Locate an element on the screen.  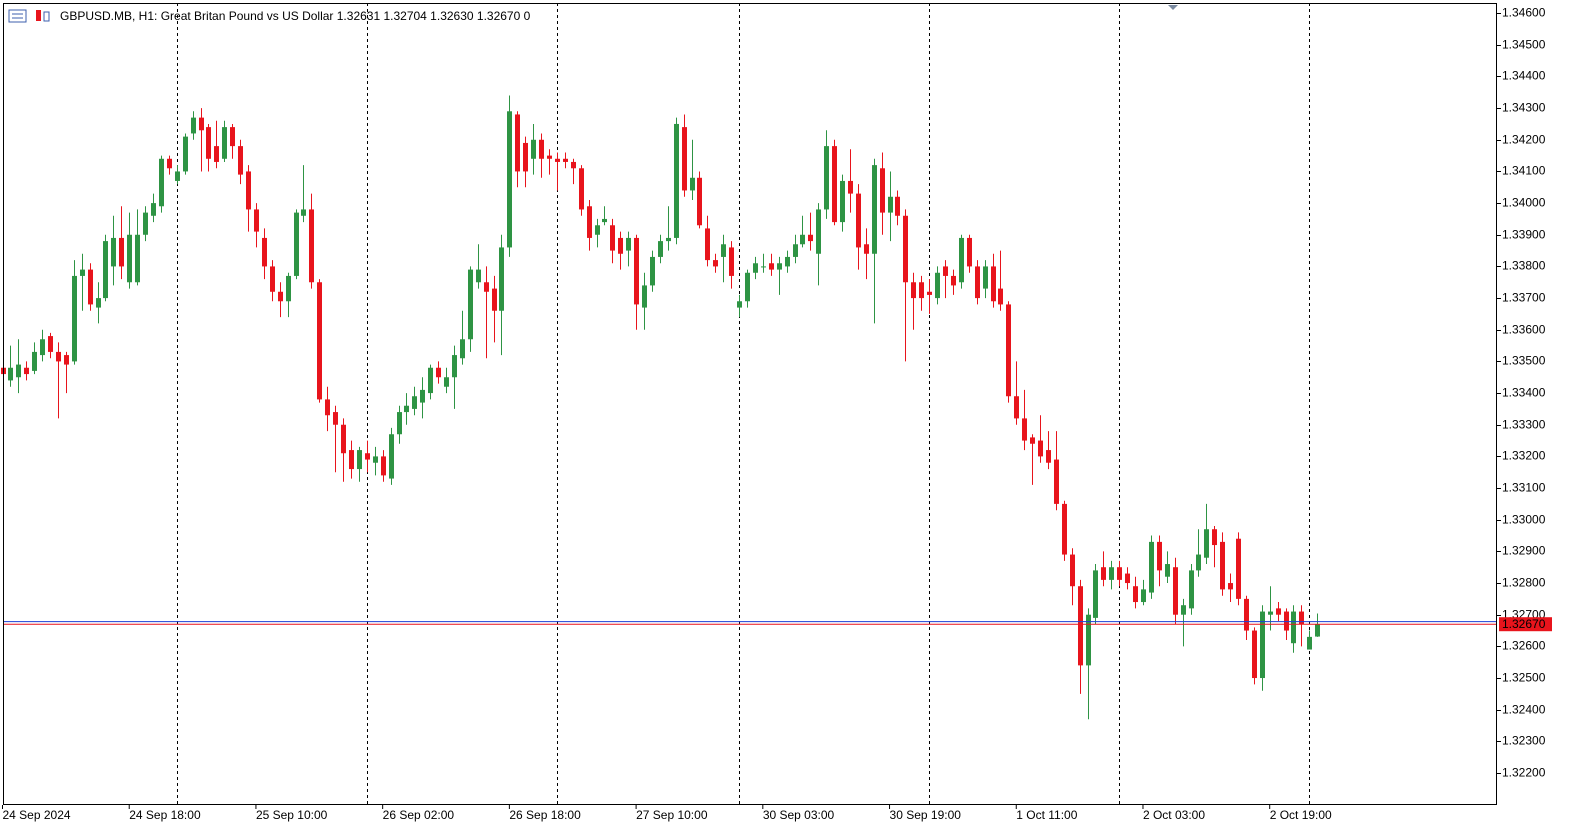
x-tick-label: 1 Oct 11:00 is located at coordinates (1046, 815).